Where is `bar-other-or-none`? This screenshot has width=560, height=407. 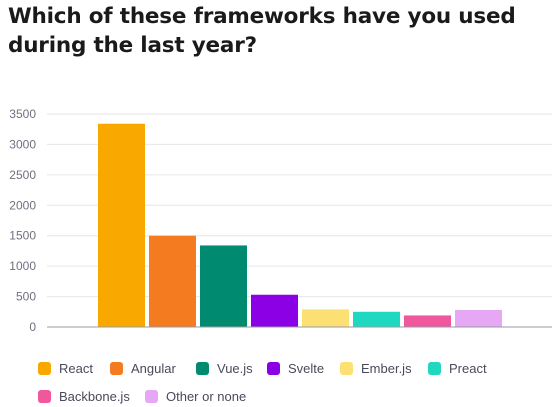
bar-other-or-none is located at coordinates (478, 318).